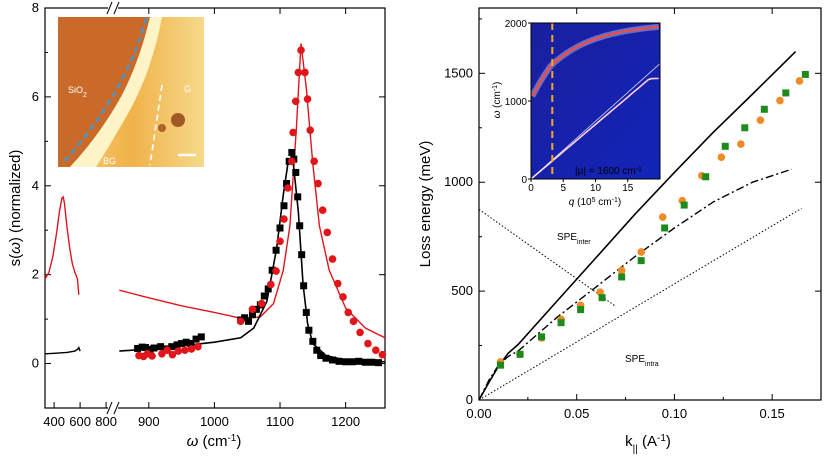  I want to click on left-x-axis-label: ω (cm-1), so click(214, 442).